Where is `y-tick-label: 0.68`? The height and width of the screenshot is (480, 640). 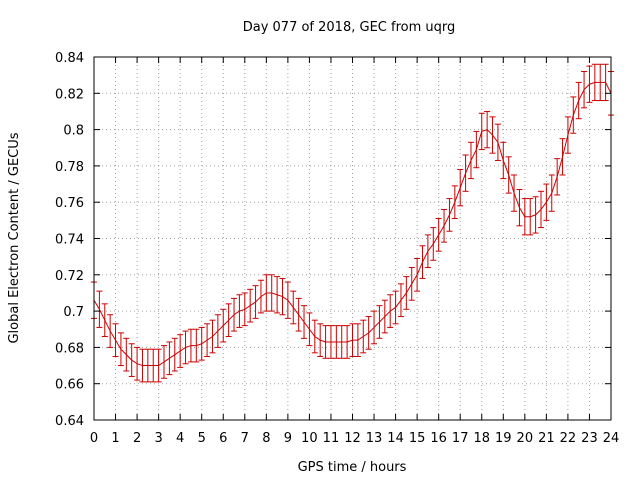
y-tick-label: 0.68 is located at coordinates (69, 348).